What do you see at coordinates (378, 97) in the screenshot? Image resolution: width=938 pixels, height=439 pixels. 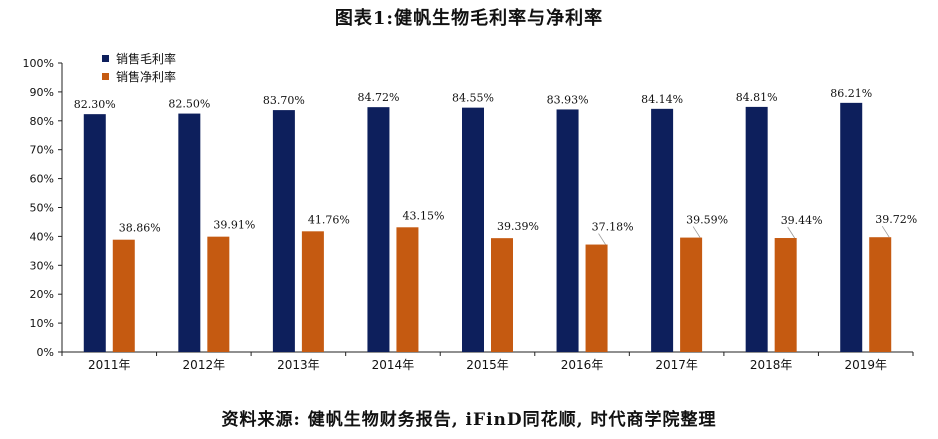 I see `gross-margin-label: 84.72%` at bounding box center [378, 97].